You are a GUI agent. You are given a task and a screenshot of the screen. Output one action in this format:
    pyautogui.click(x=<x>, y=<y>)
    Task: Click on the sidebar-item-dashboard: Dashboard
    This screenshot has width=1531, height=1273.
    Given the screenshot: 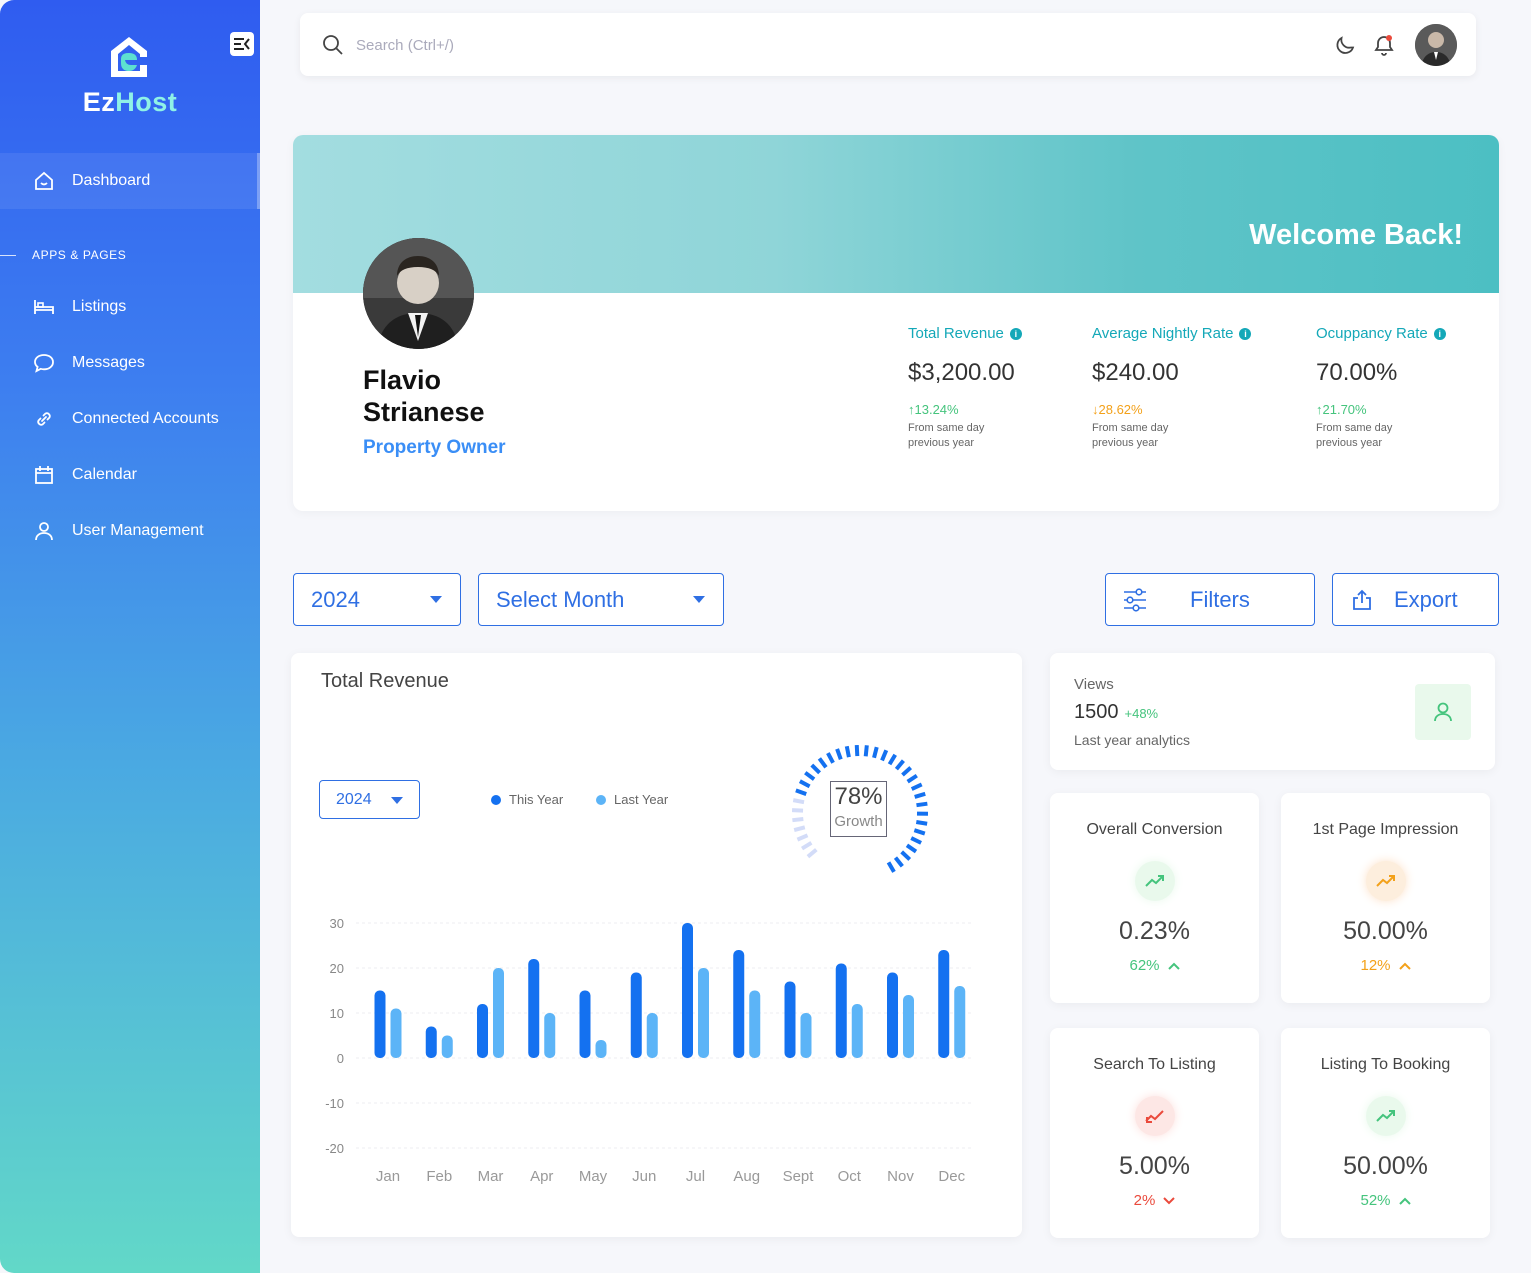 What is the action you would take?
    pyautogui.click(x=130, y=181)
    